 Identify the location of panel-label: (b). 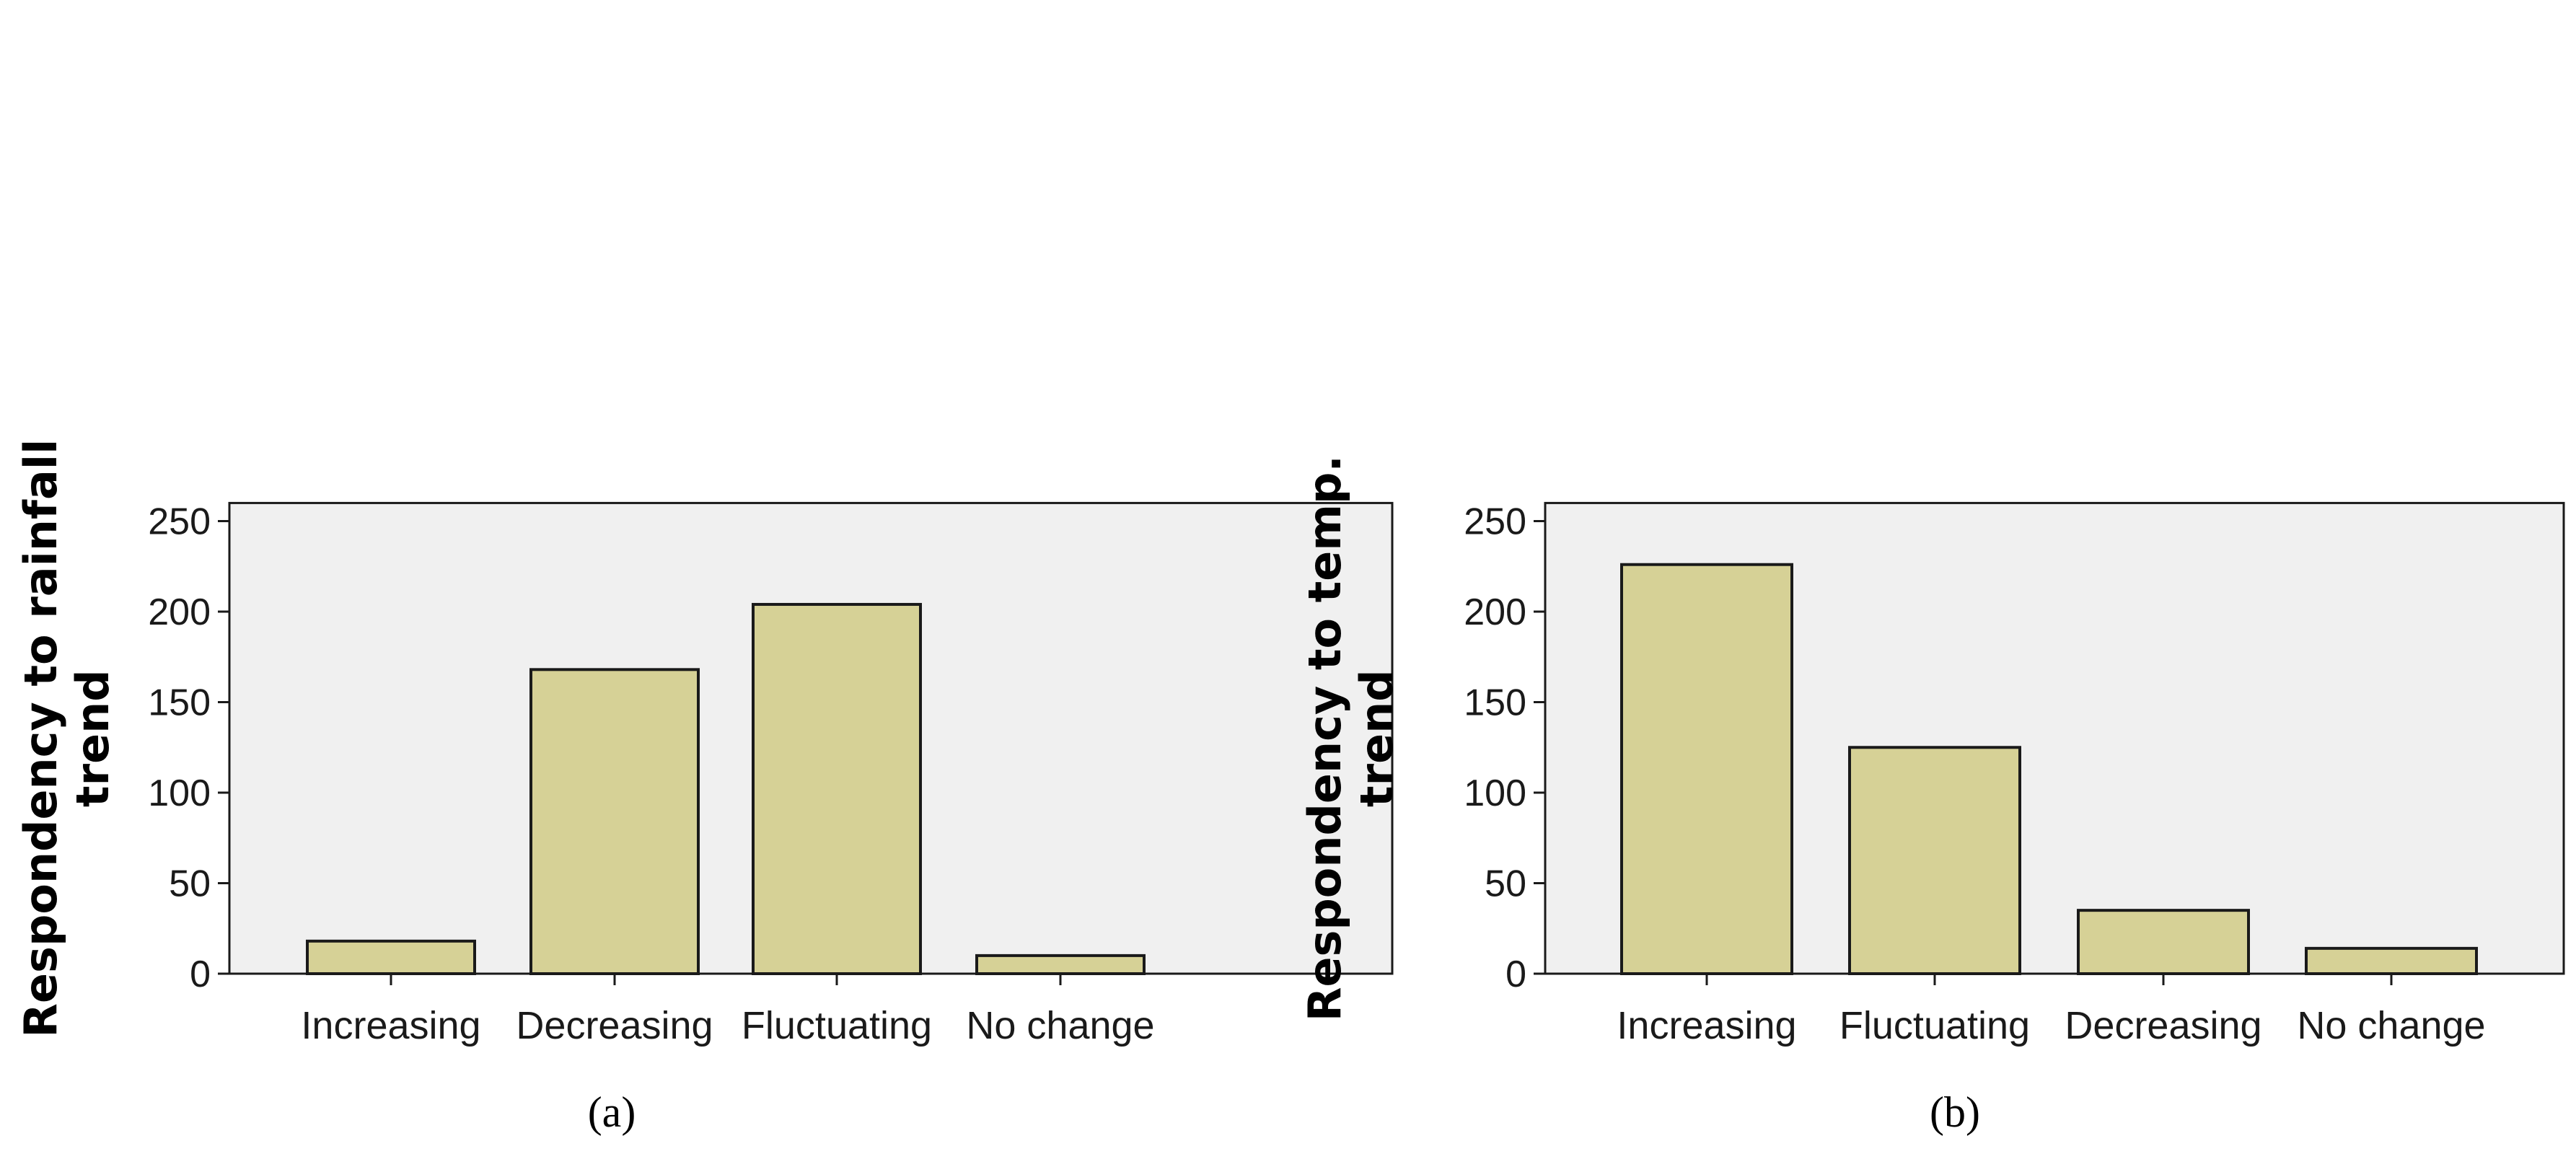
(1955, 1112).